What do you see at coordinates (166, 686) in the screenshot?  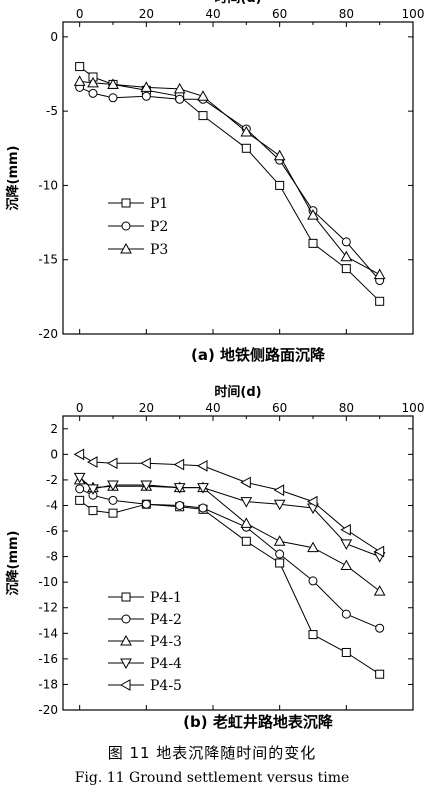 I see `legend-label-p4-5: P4-5` at bounding box center [166, 686].